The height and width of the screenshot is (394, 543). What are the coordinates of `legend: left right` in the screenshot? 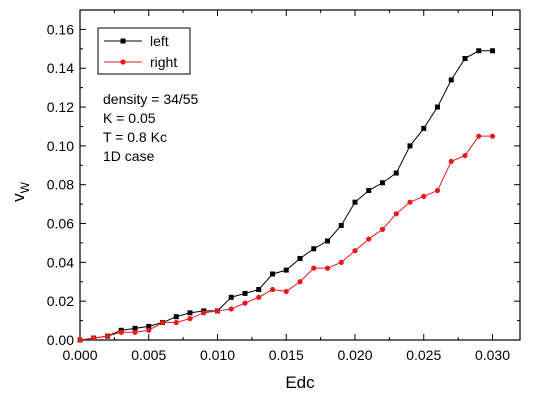 It's located at (144, 51).